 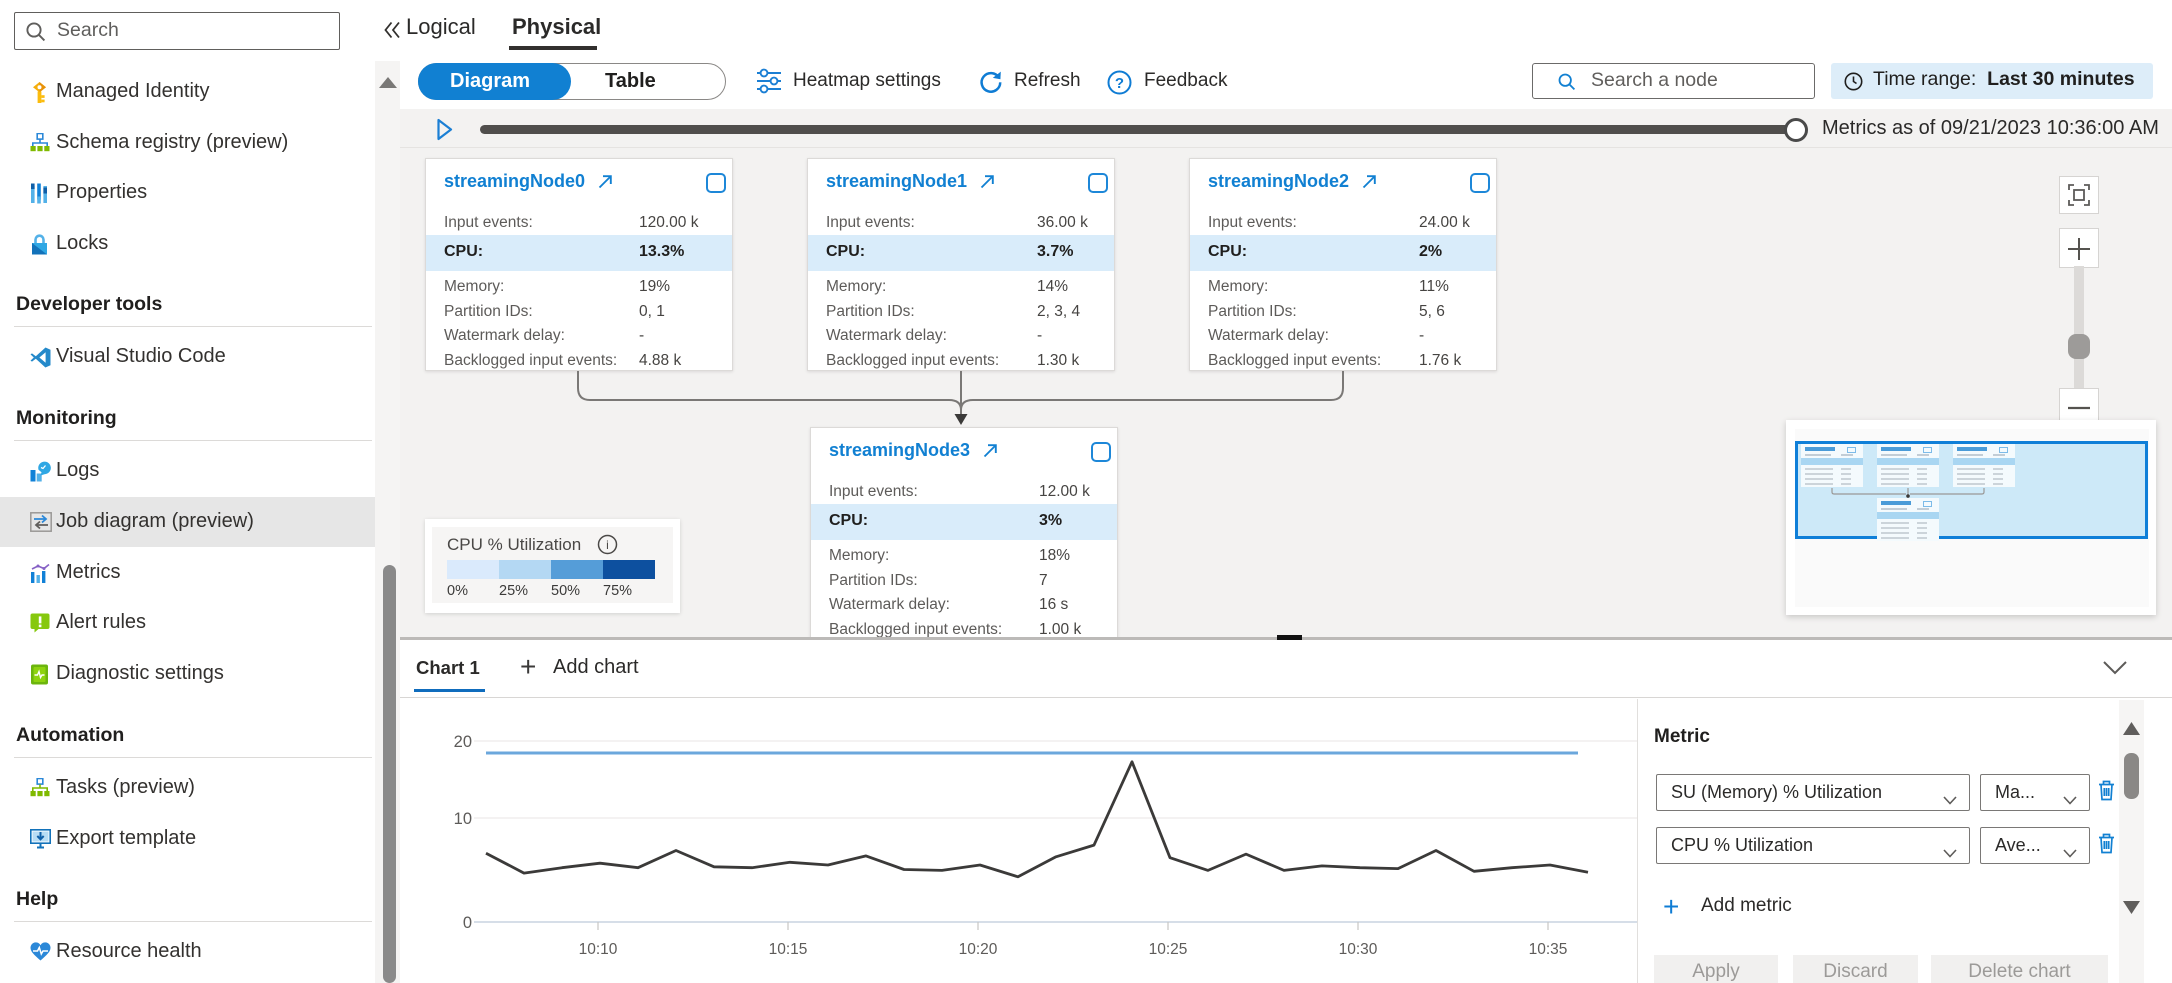 I want to click on svg-text: 10:15, so click(x=788, y=949).